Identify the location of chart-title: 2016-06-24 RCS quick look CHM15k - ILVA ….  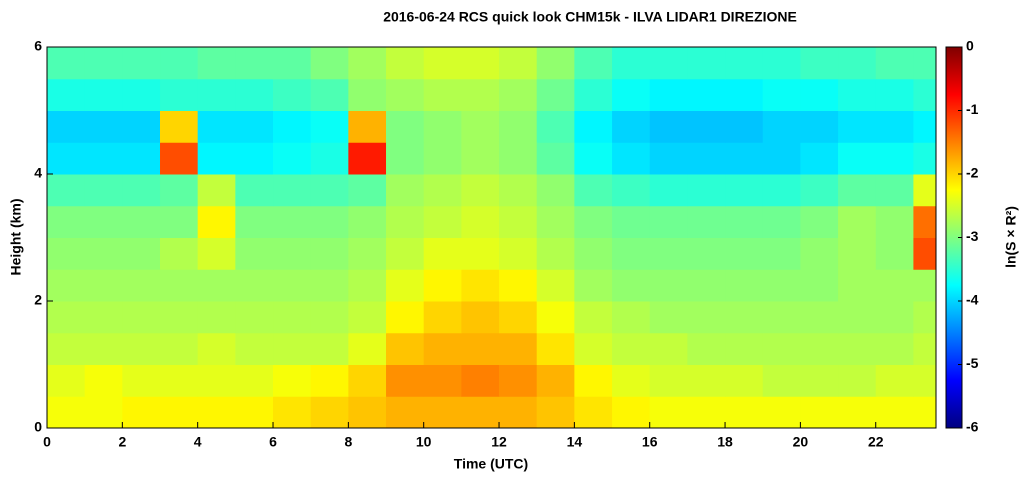
(590, 17).